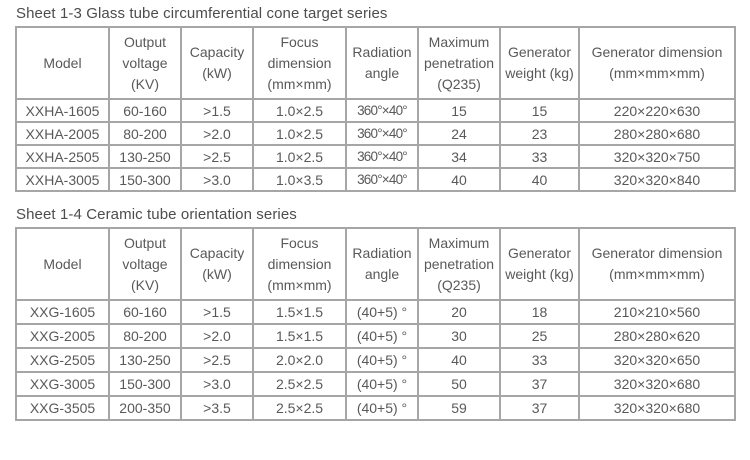  Describe the element at coordinates (62, 384) in the screenshot. I see `cell-model: XXG-3005` at that location.